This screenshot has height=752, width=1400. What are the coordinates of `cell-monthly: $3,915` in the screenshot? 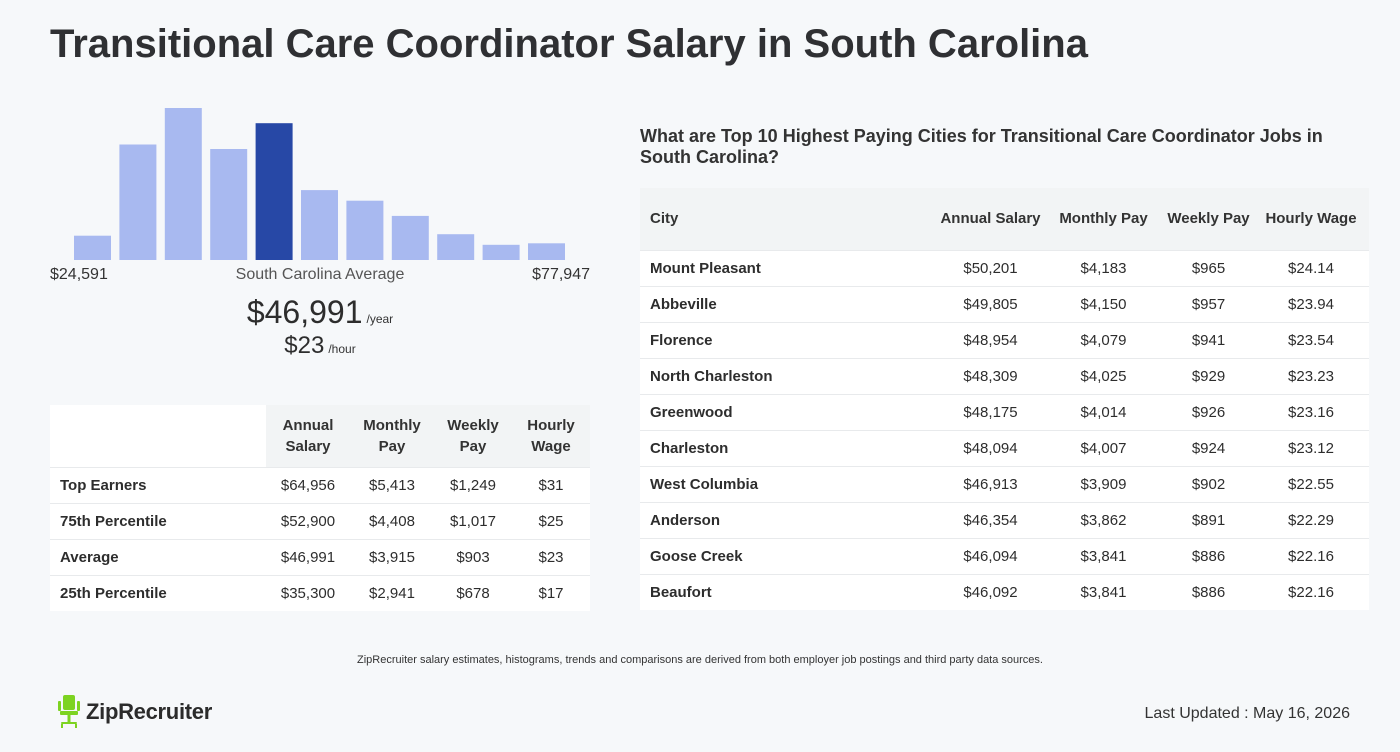 It's located at (392, 557).